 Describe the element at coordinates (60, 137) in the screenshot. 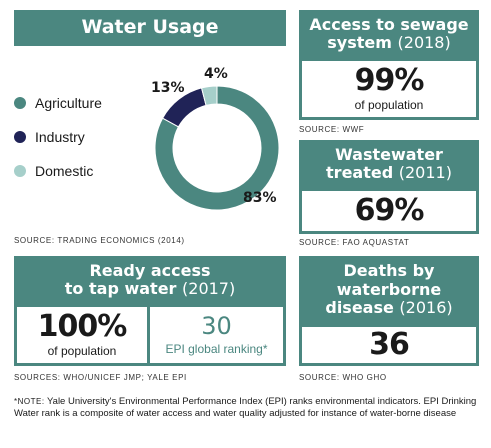

I see `legend-label-industry: Industry` at that location.